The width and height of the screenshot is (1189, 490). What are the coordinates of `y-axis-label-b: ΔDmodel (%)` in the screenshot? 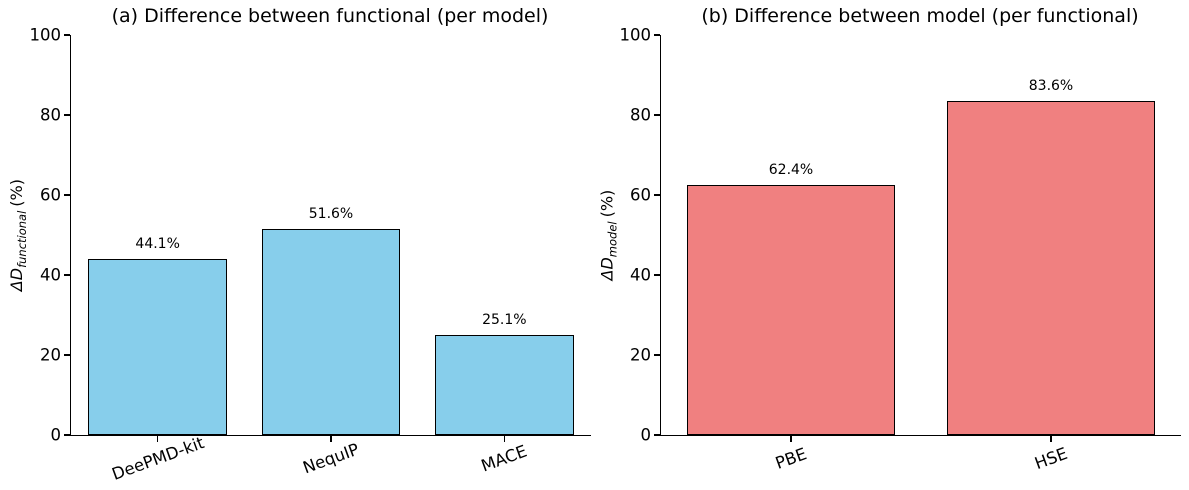 It's located at (608, 235).